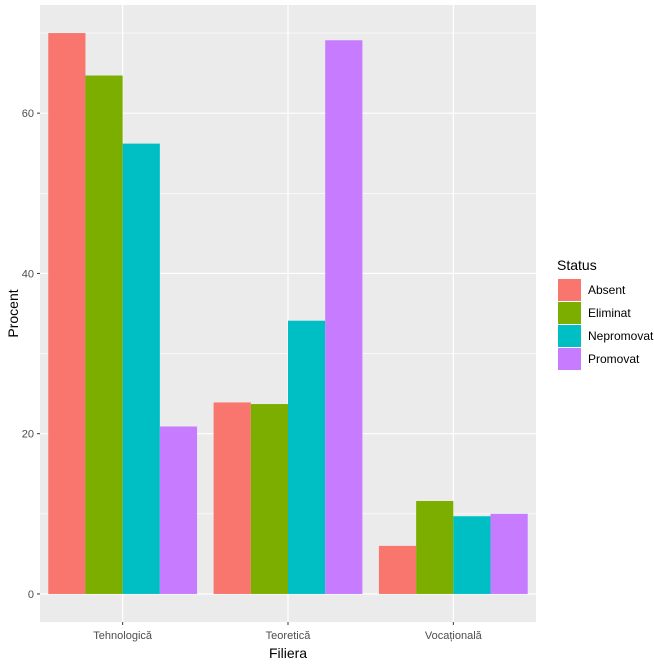 This screenshot has height=667, width=654. Describe the element at coordinates (607, 290) in the screenshot. I see `legend-label-absent: Absent` at that location.